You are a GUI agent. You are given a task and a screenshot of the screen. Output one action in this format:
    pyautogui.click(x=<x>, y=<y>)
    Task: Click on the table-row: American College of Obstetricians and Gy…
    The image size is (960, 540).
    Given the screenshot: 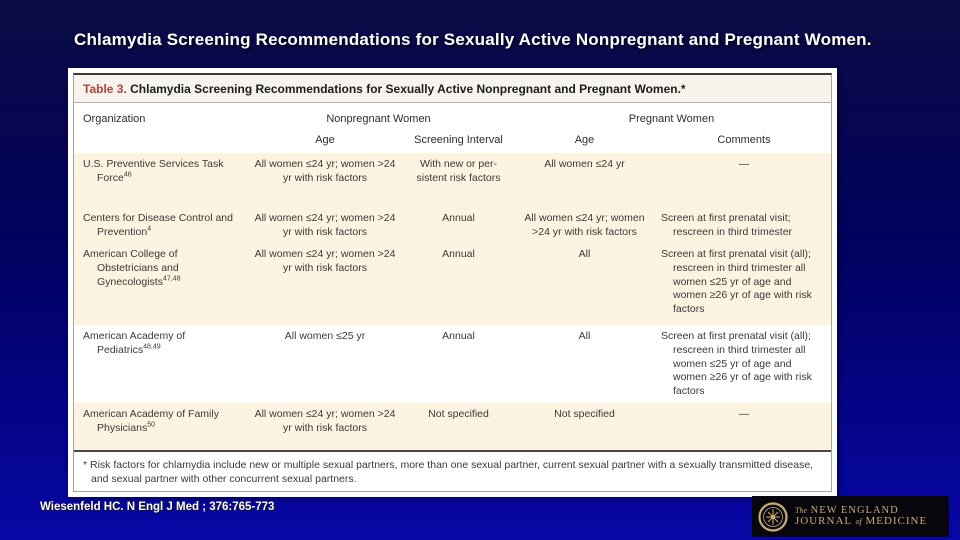 What is the action you would take?
    pyautogui.click(x=452, y=284)
    